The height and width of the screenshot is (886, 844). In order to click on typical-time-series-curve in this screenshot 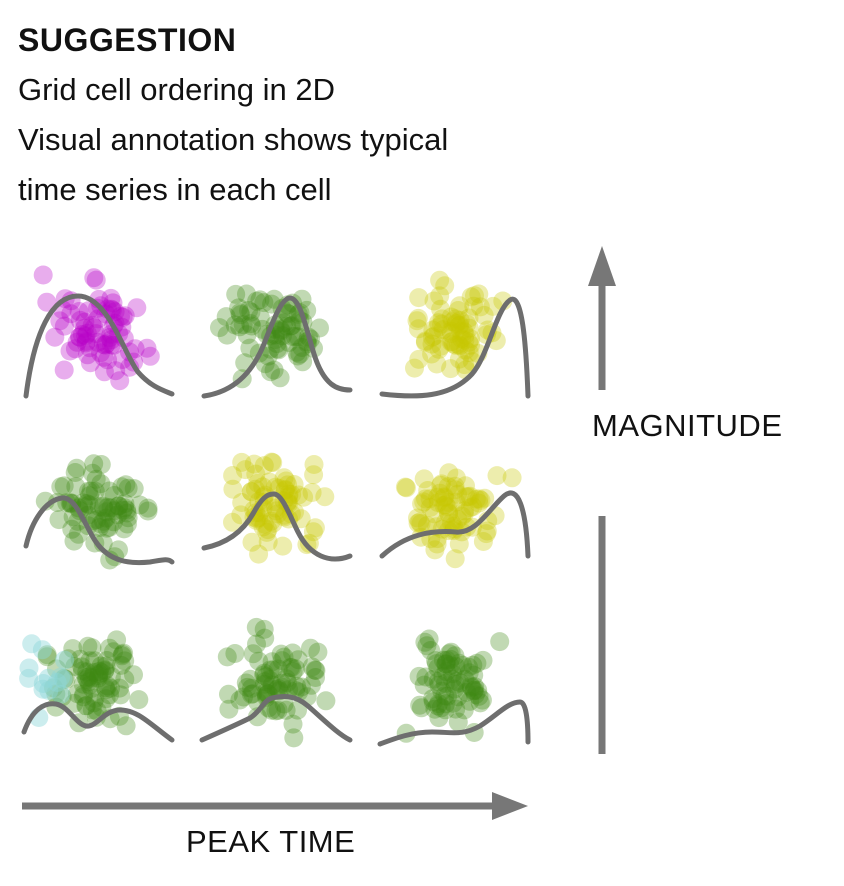, I will do `click(454, 723)`.